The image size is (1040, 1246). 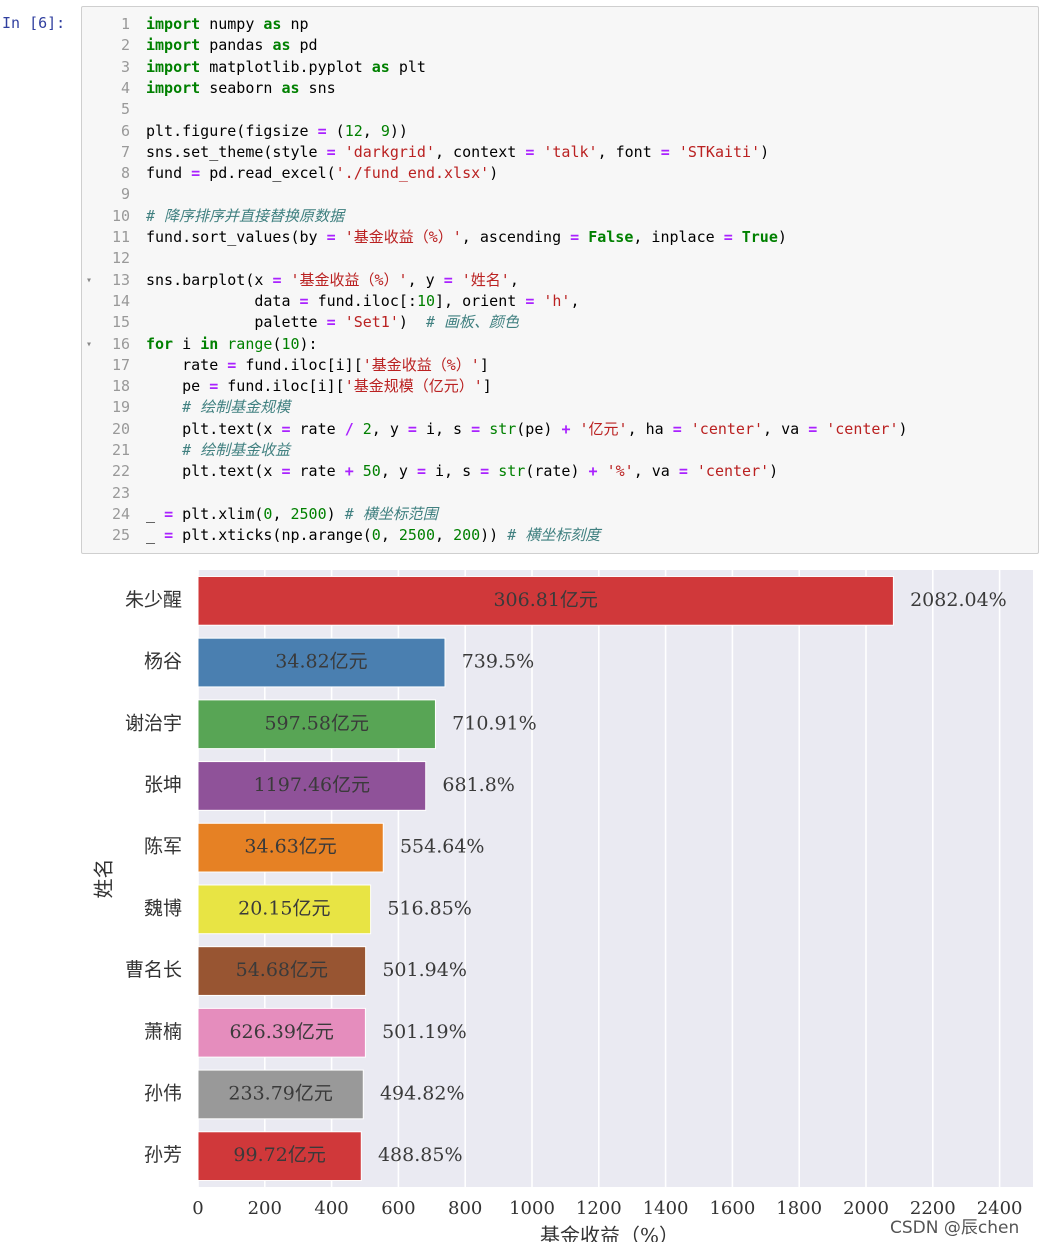 What do you see at coordinates (163, 1155) in the screenshot?
I see `y-tick-label: 孙芳` at bounding box center [163, 1155].